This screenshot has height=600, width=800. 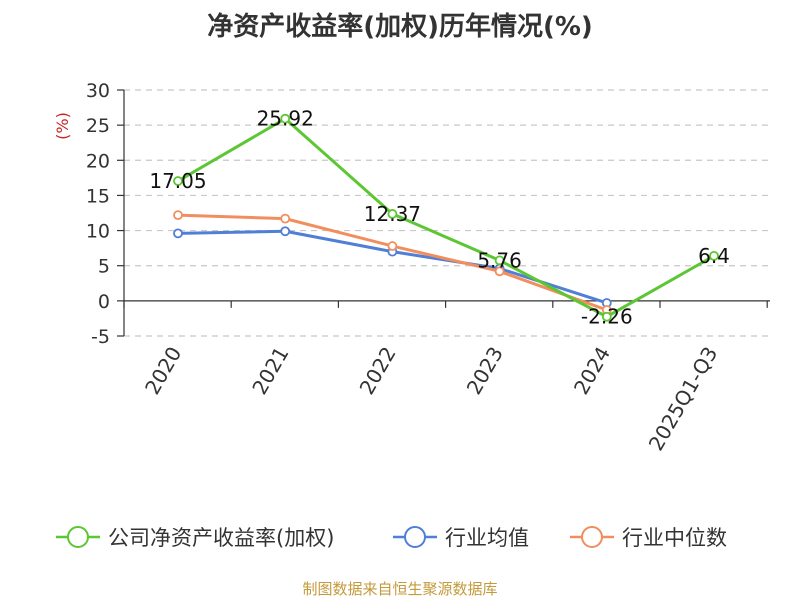 I want to click on y-tick-label: 5, so click(x=104, y=267).